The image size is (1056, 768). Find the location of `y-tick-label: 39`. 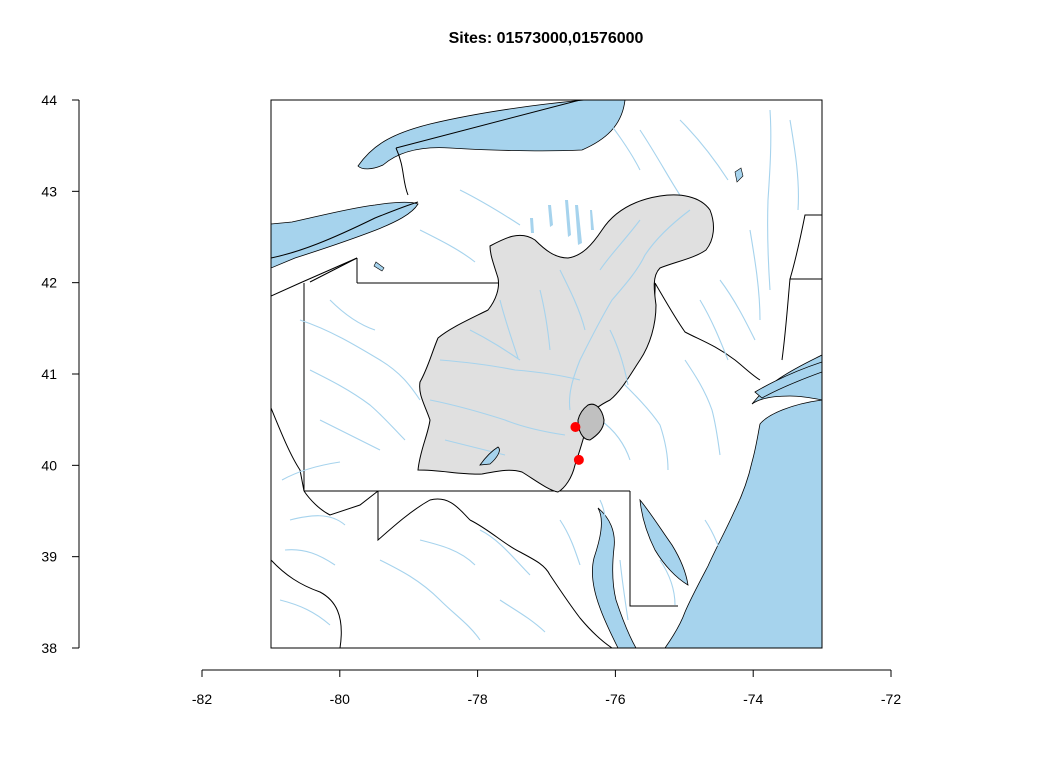

y-tick-label: 39 is located at coordinates (49, 557).